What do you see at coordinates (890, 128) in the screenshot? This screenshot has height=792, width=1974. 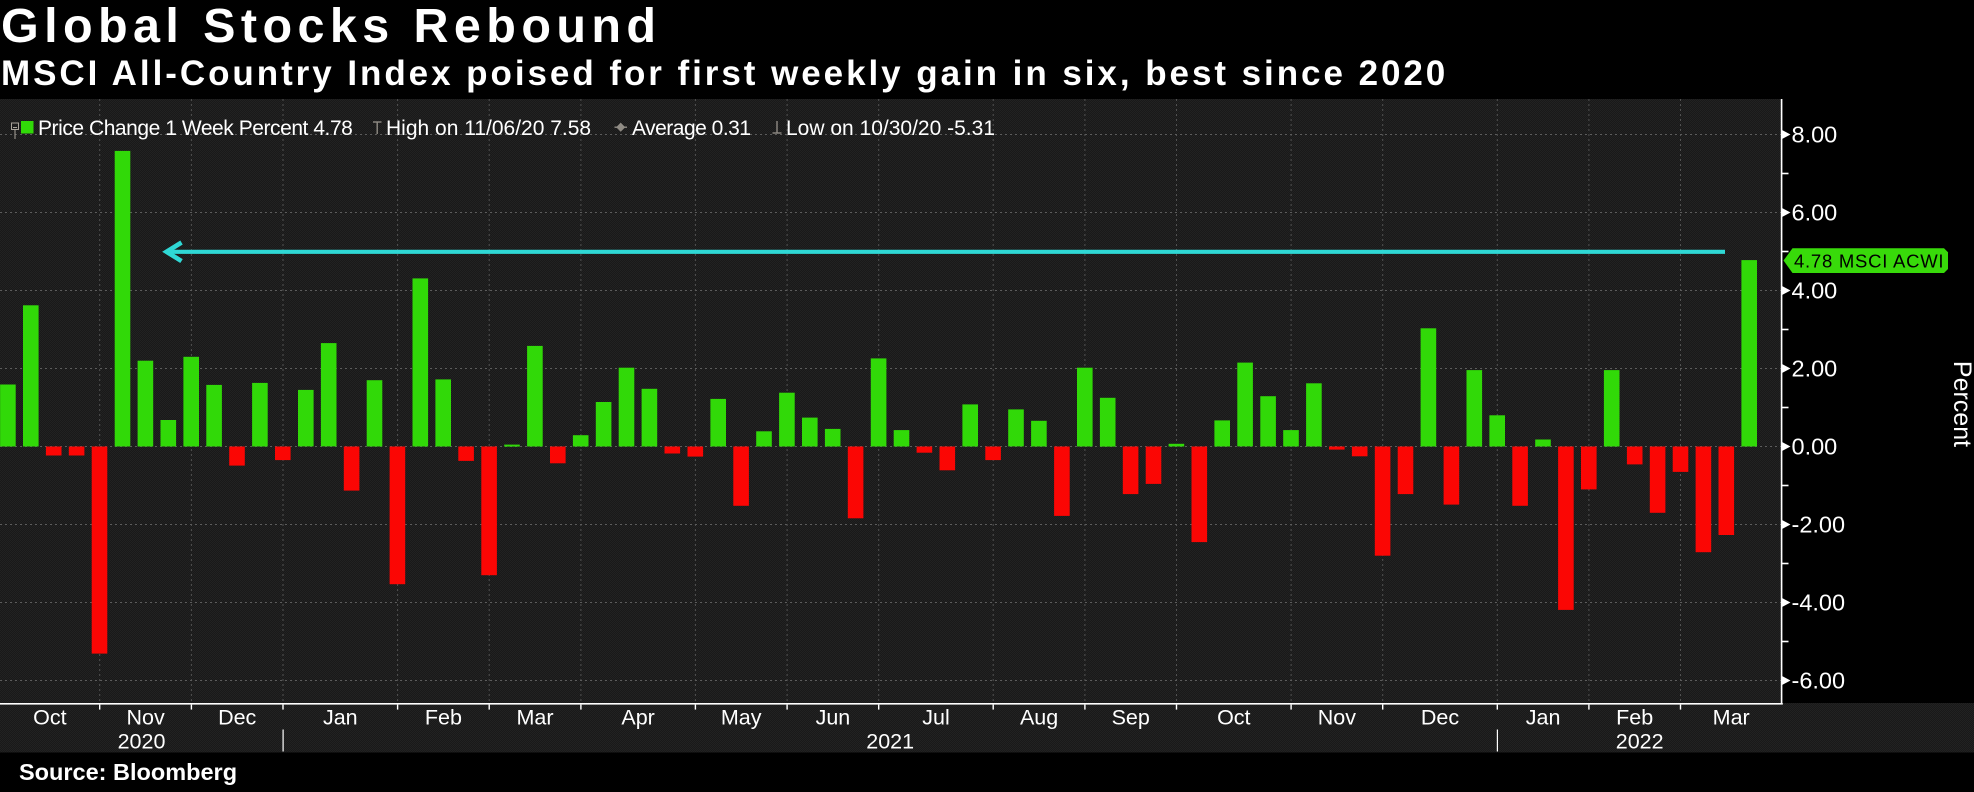 I see `svg-text: Low on 10/30/20 -5.31` at bounding box center [890, 128].